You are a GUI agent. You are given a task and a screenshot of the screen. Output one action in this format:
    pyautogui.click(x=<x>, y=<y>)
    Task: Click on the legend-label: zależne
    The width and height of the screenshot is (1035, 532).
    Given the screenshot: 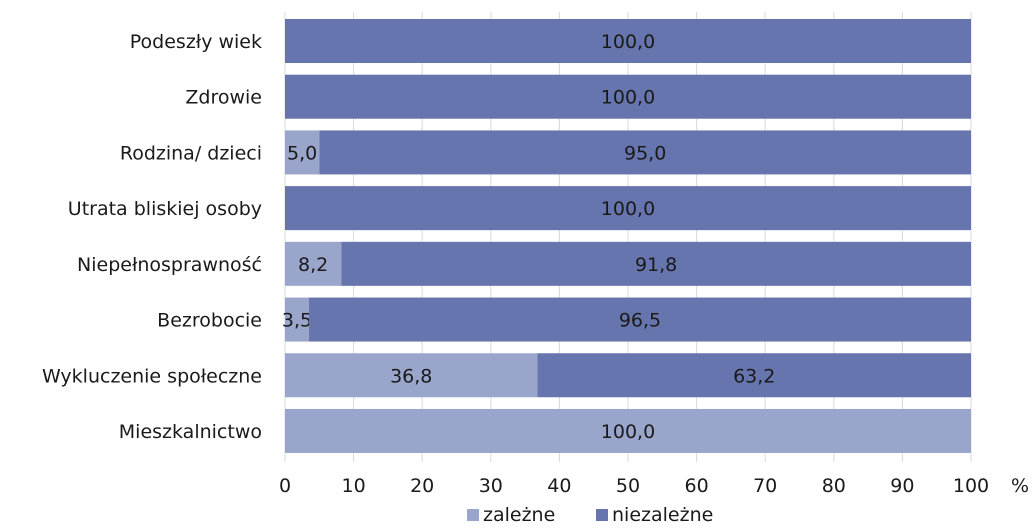 What is the action you would take?
    pyautogui.click(x=519, y=515)
    